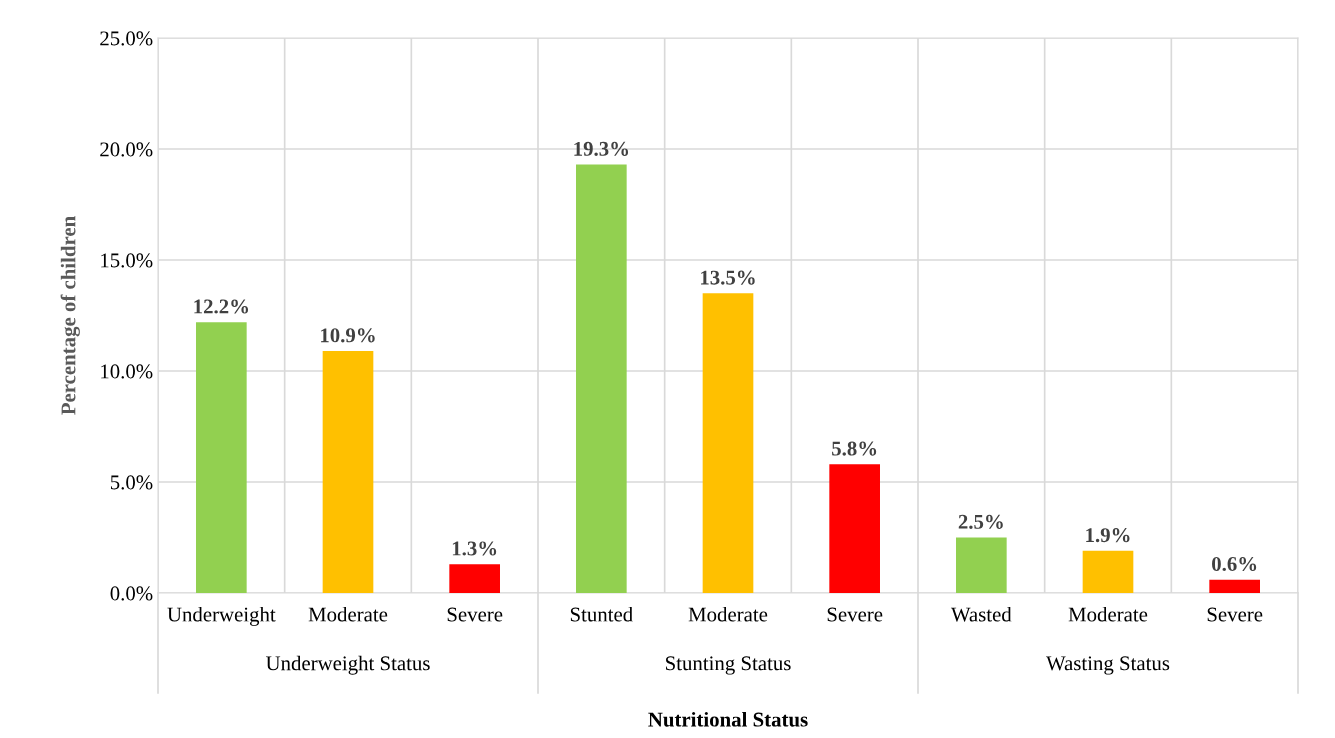 The image size is (1335, 738). Describe the element at coordinates (126, 38) in the screenshot. I see `y-tick-label: 25.0%` at that location.